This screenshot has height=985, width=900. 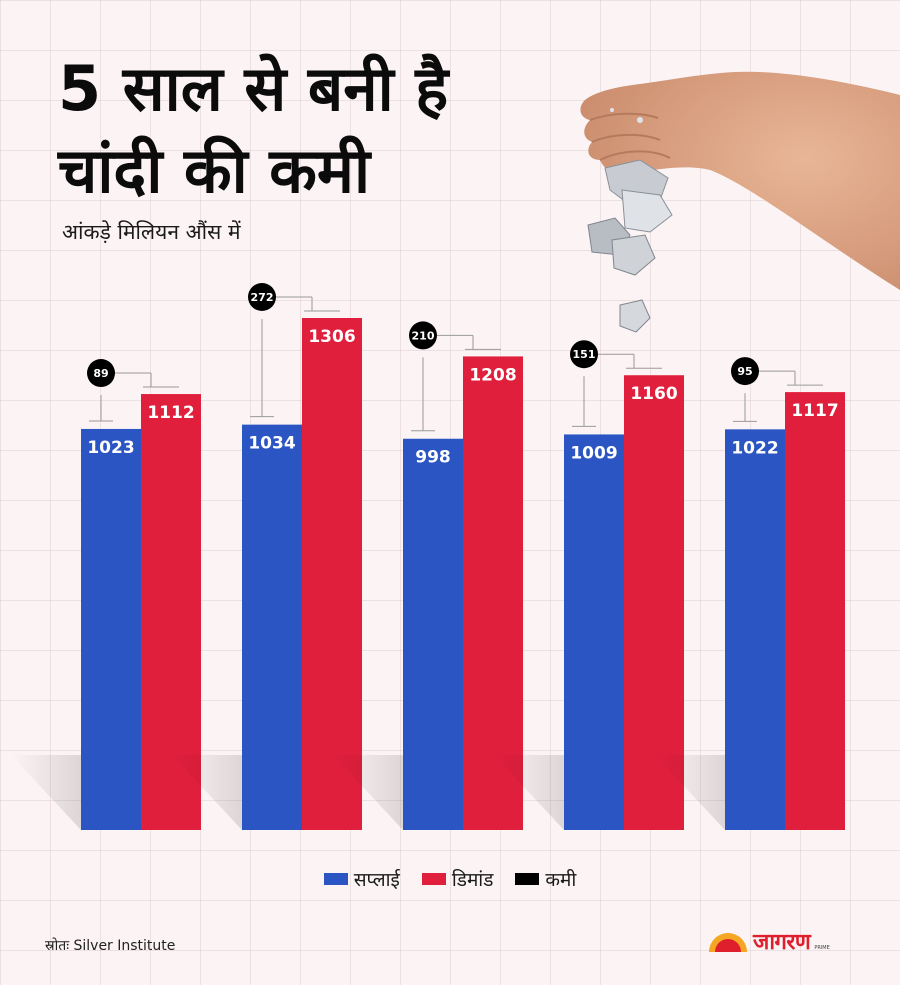 I want to click on legend-swatch-deficit, so click(x=527, y=879).